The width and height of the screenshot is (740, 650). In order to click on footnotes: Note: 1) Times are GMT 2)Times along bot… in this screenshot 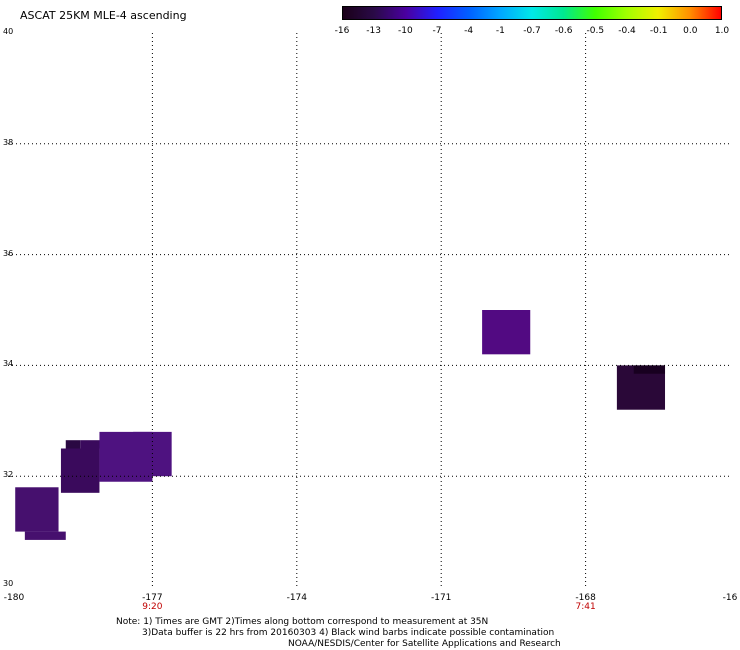, I will do `click(338, 633)`.